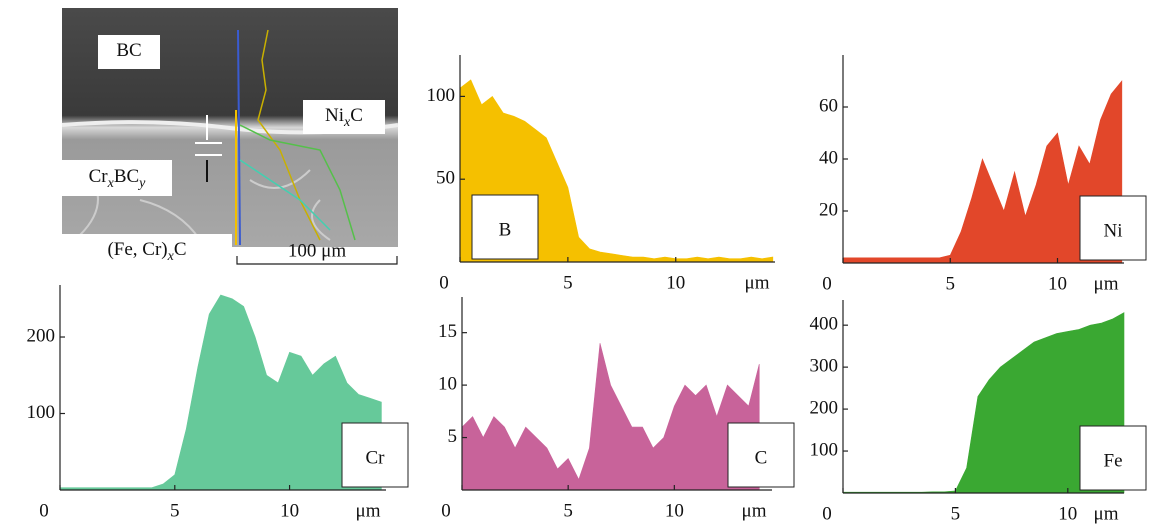 This screenshot has height=527, width=1157. Describe the element at coordinates (824, 324) in the screenshot. I see `y-tick-label: 400` at that location.